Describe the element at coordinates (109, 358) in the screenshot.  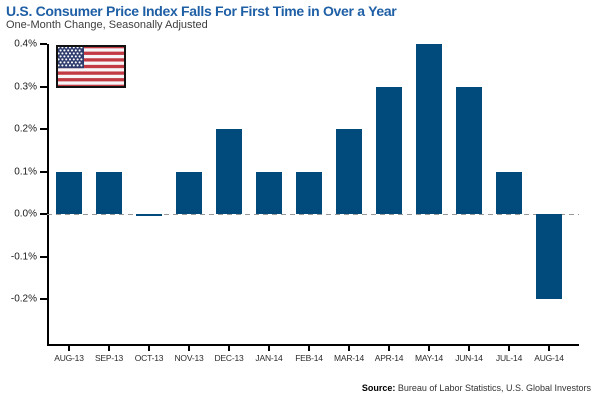
I see `x-axis-label-sep-13: SEP-13` at that location.